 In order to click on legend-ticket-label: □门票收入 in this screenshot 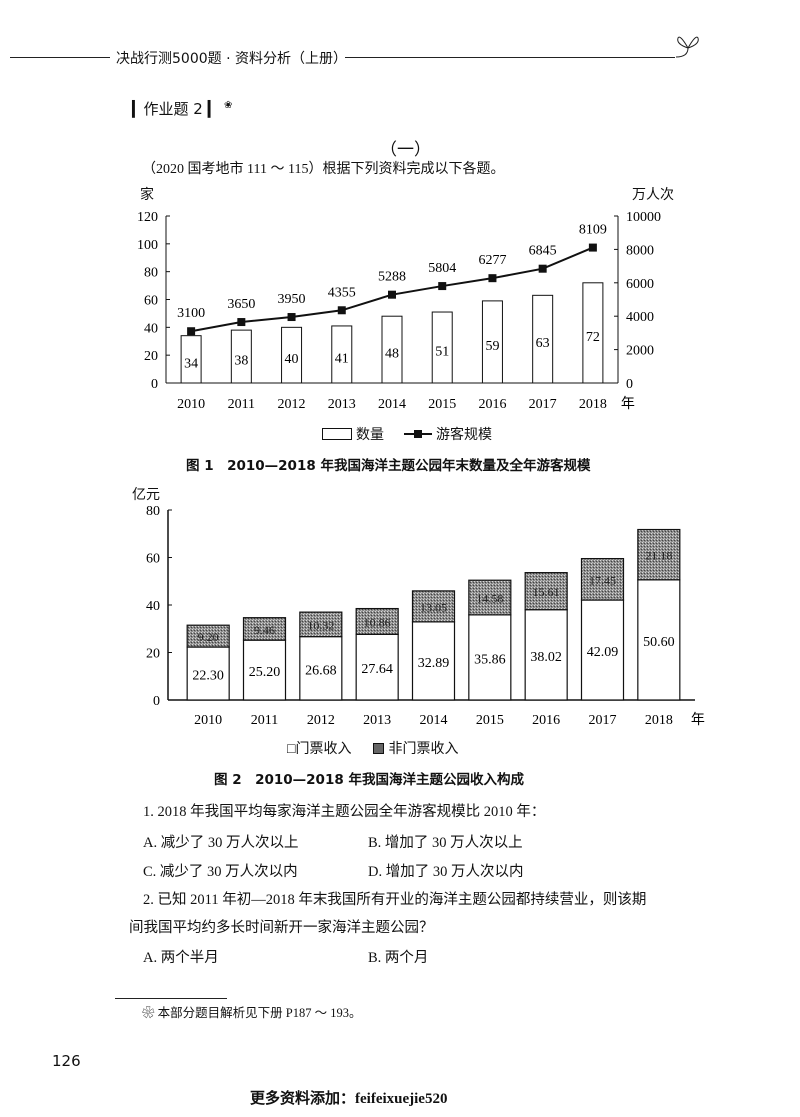, I will do `click(319, 749)`.